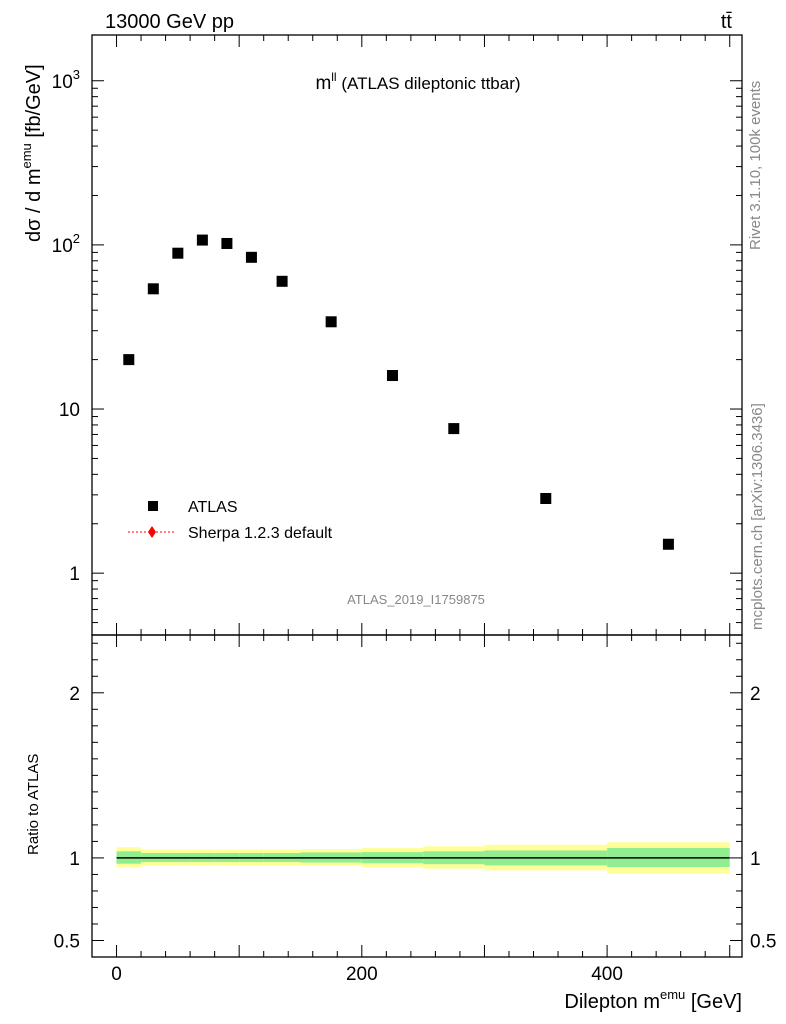 This screenshot has width=786, height=1024. Describe the element at coordinates (755, 859) in the screenshot. I see `ratio-ytick-label-right: 1` at that location.